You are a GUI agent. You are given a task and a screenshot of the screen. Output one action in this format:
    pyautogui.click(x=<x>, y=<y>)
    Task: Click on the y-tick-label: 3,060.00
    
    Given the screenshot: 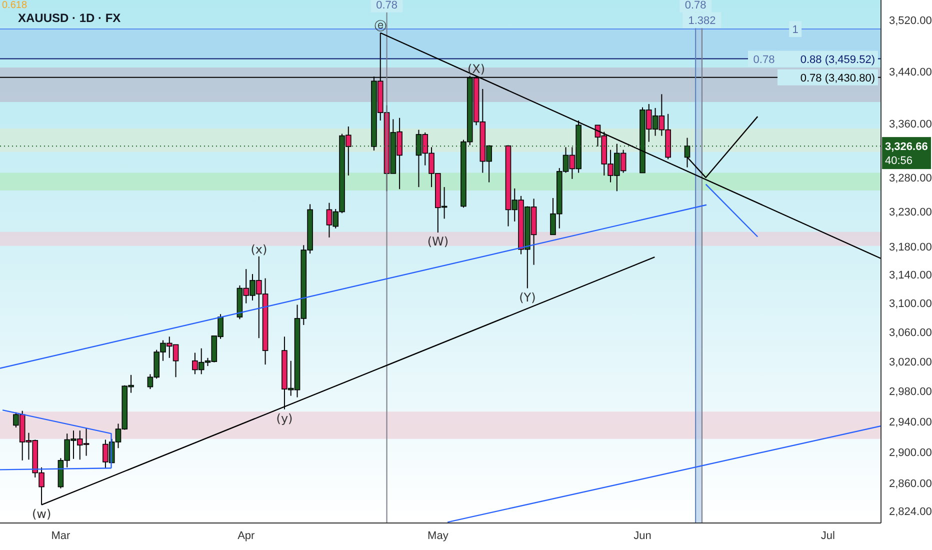 What is the action you would take?
    pyautogui.click(x=910, y=333)
    